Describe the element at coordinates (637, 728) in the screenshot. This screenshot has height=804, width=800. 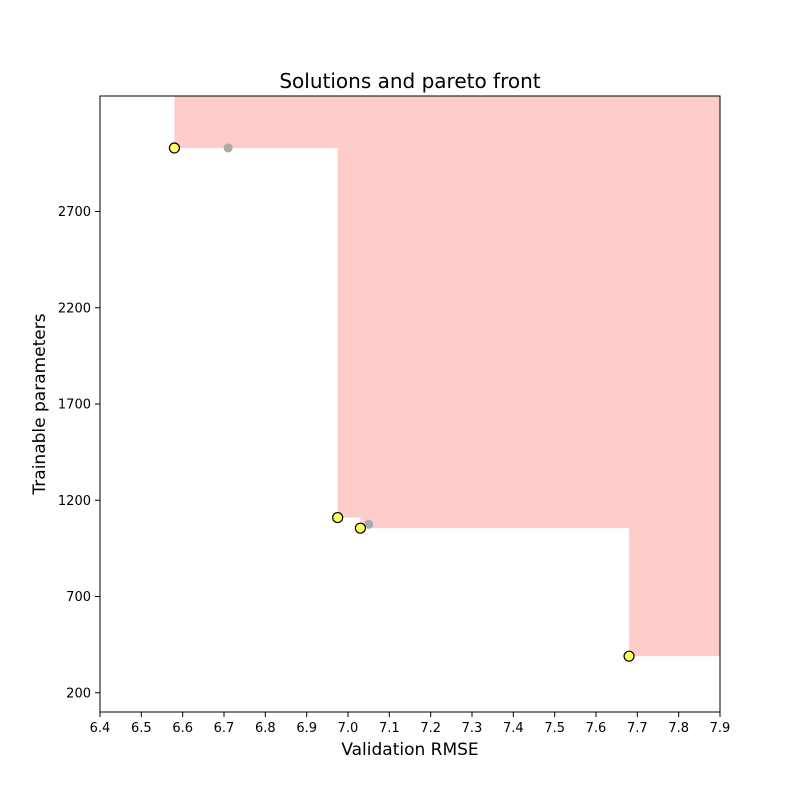
I see `x-tick-label: 7.7` at that location.